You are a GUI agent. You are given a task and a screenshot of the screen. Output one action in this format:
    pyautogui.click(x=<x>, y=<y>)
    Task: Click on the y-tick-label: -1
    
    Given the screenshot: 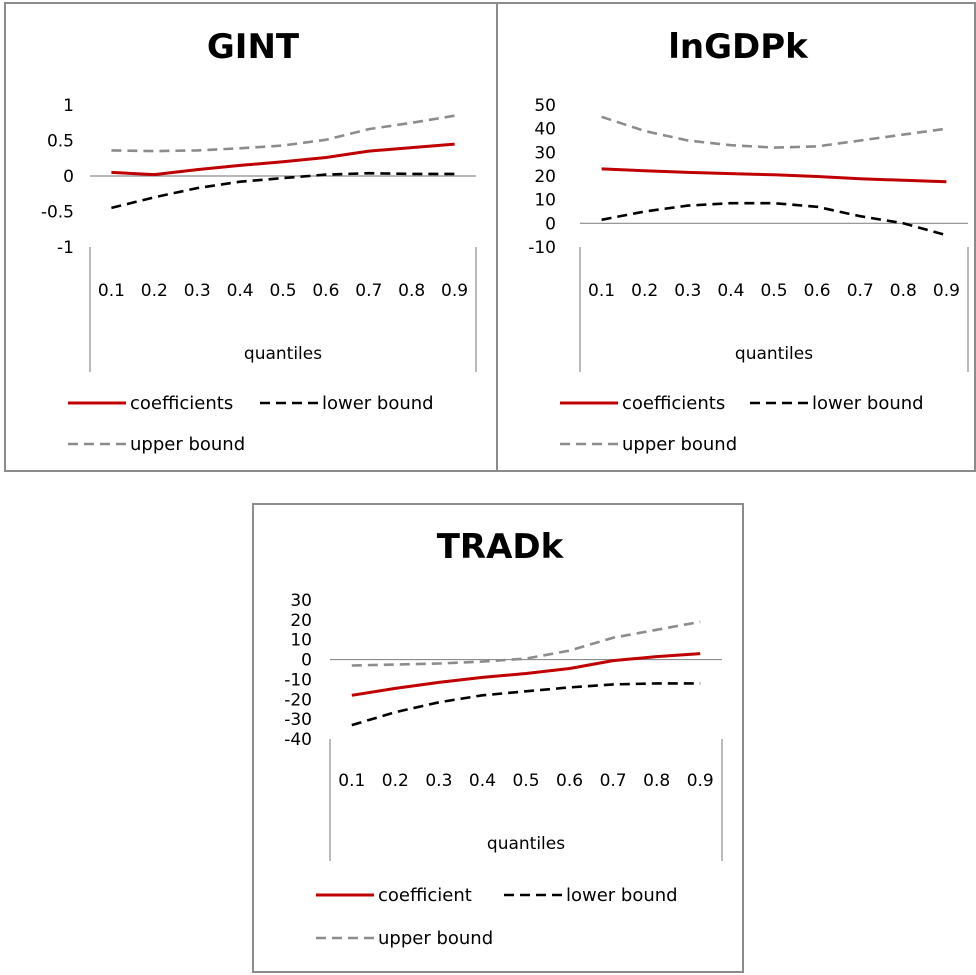 What is the action you would take?
    pyautogui.click(x=65, y=248)
    